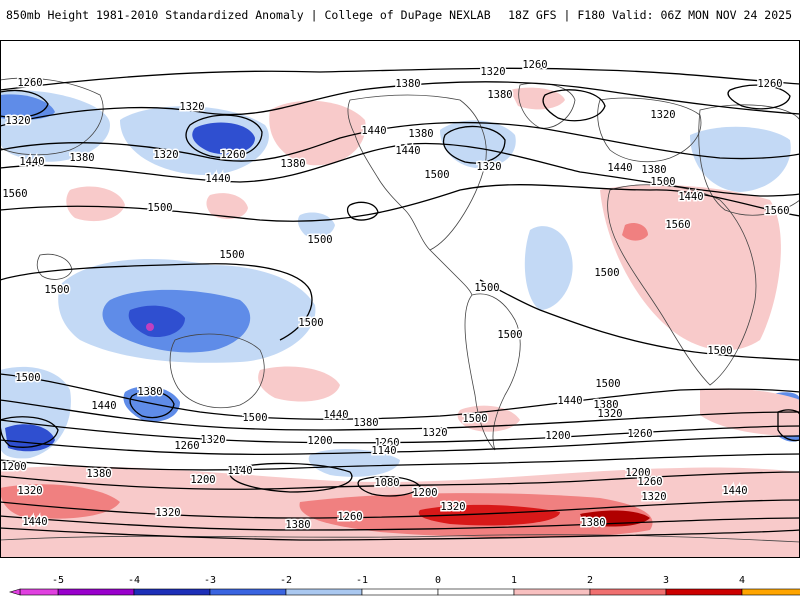 This screenshot has height=600, width=800. Describe the element at coordinates (639, 320) in the screenshot. I see `contour-1500-tropics-east` at that location.